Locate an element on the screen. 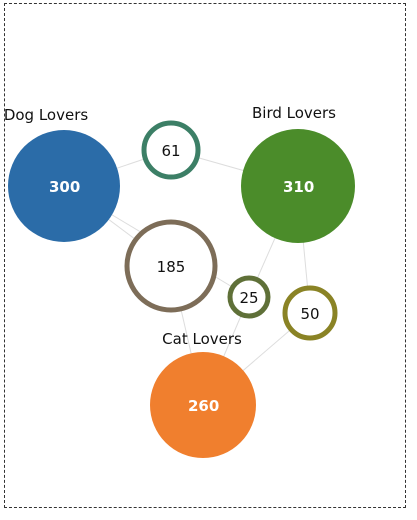 The width and height of the screenshot is (417, 520). overlap-circle-bird-cat is located at coordinates (310, 313).